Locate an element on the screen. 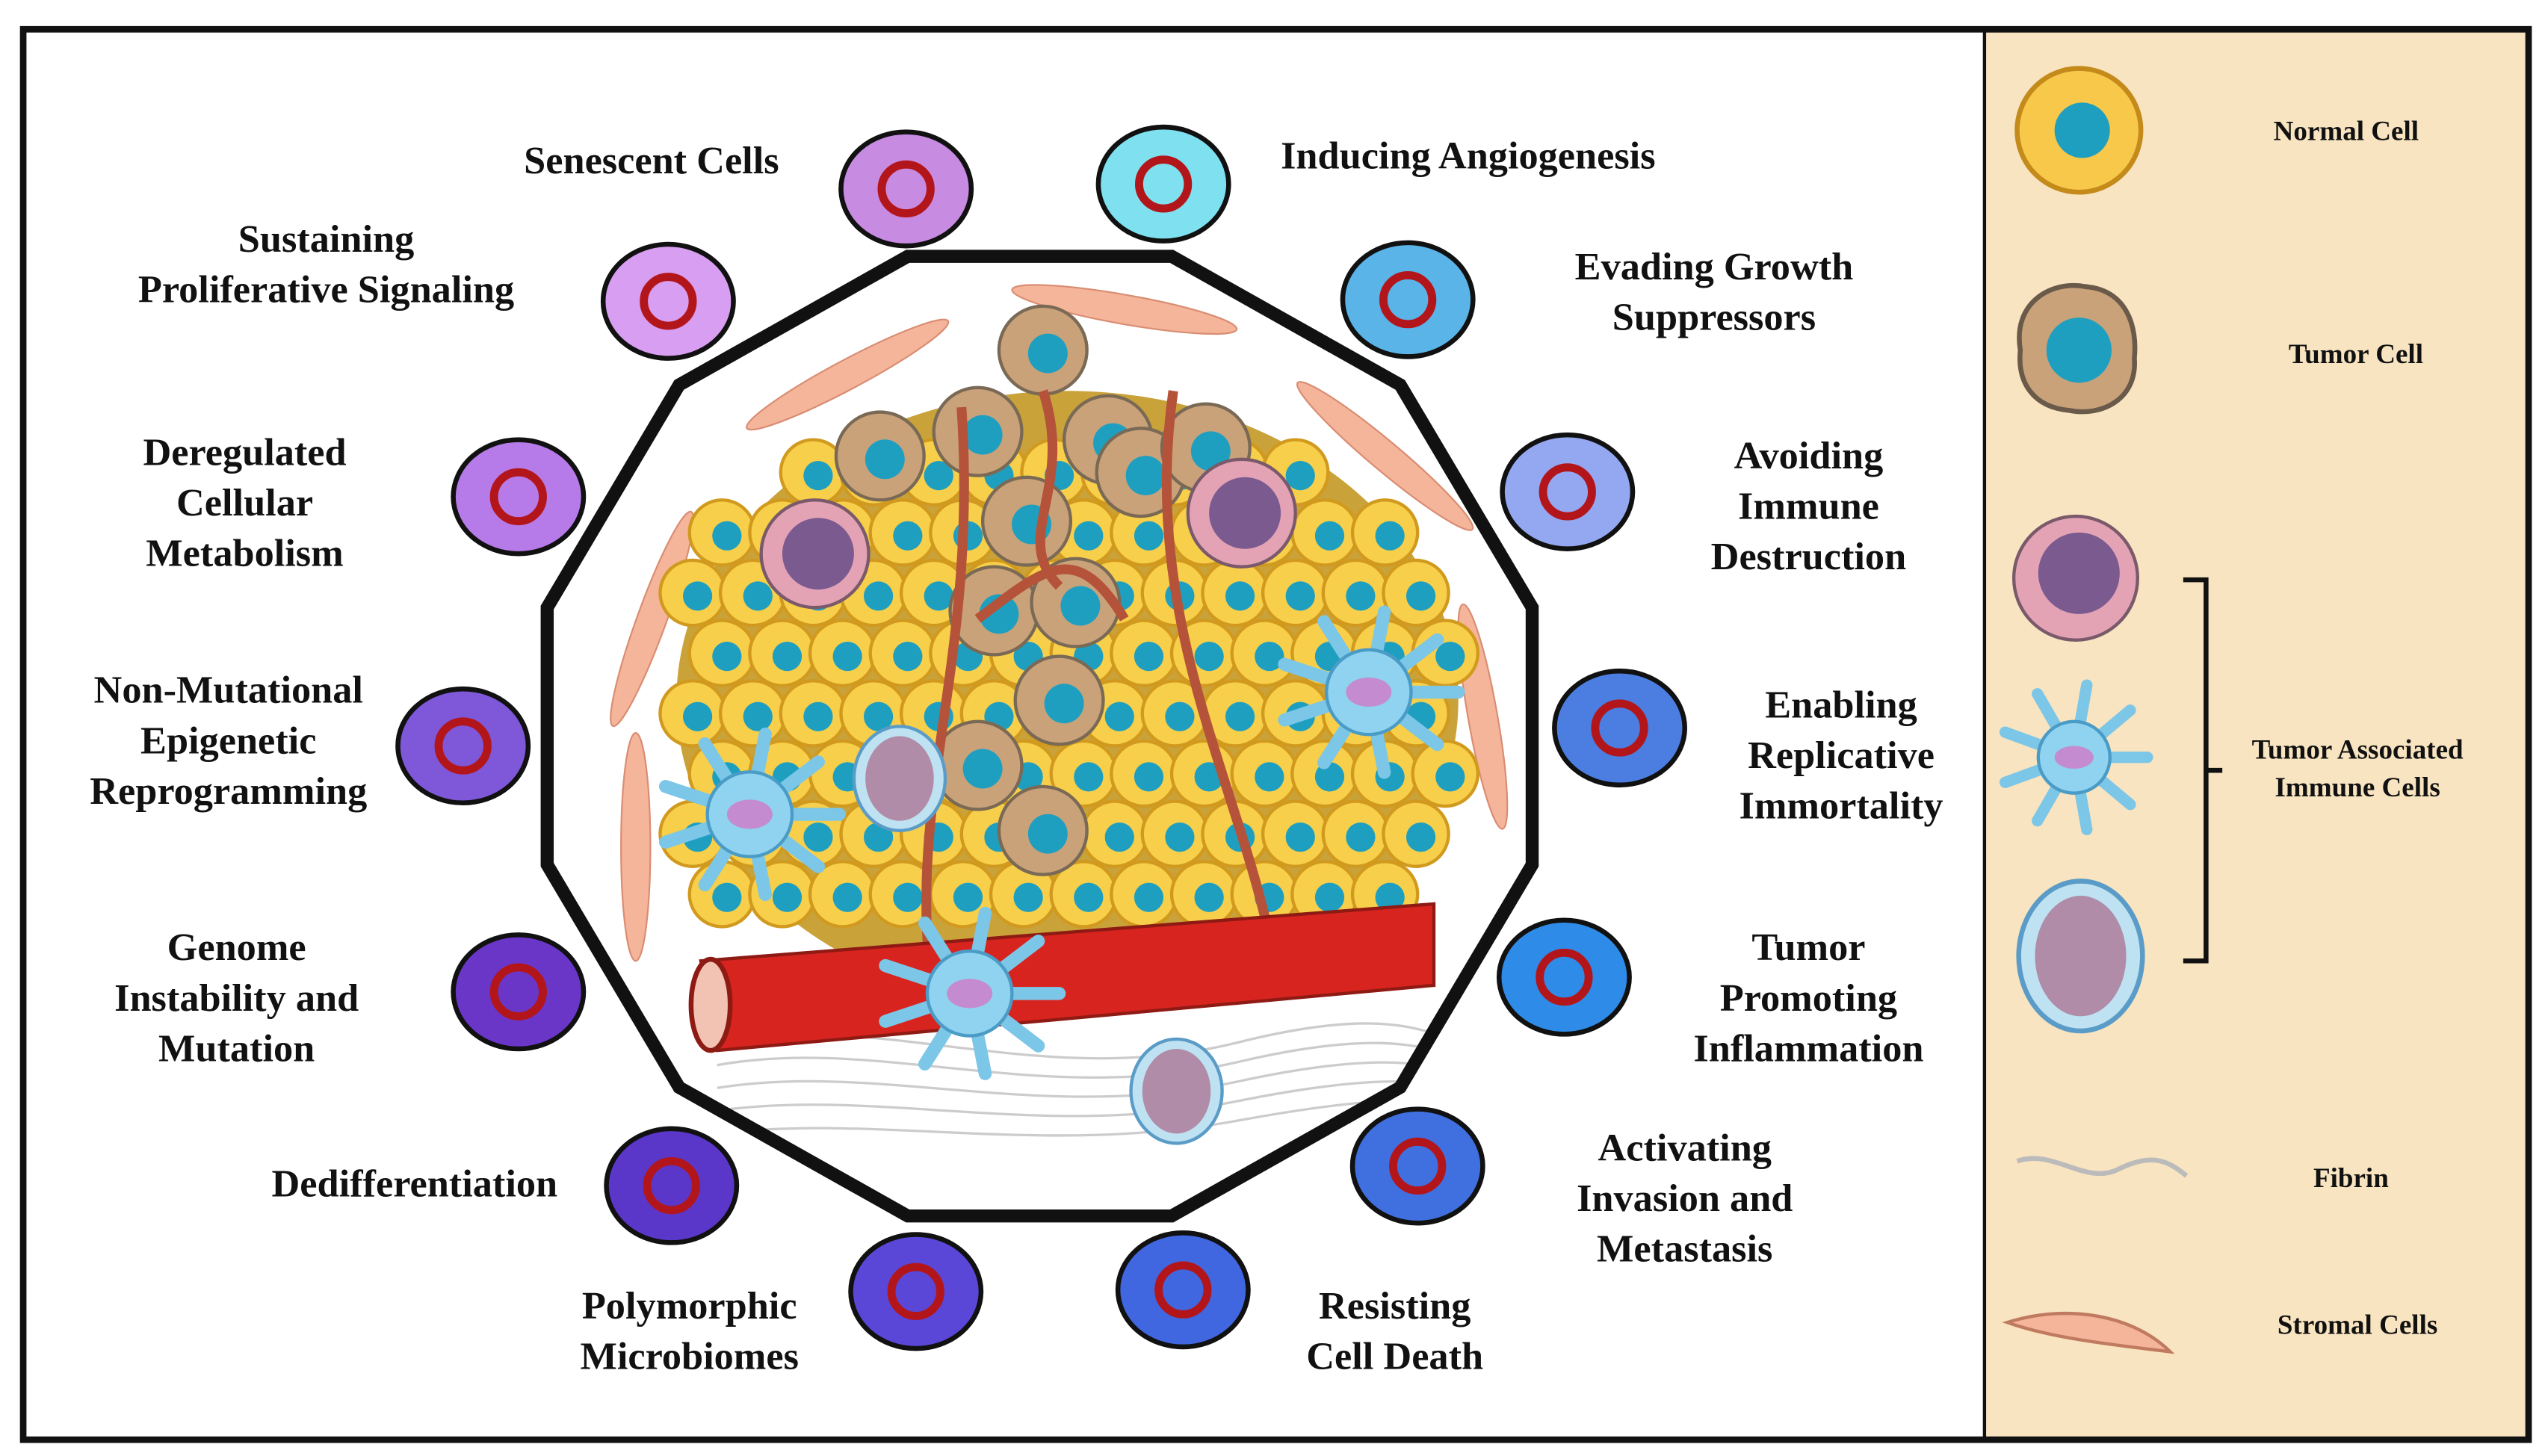 The width and height of the screenshot is (2542, 1456). hallmark: Dedifferentiation is located at coordinates (506, 1185).